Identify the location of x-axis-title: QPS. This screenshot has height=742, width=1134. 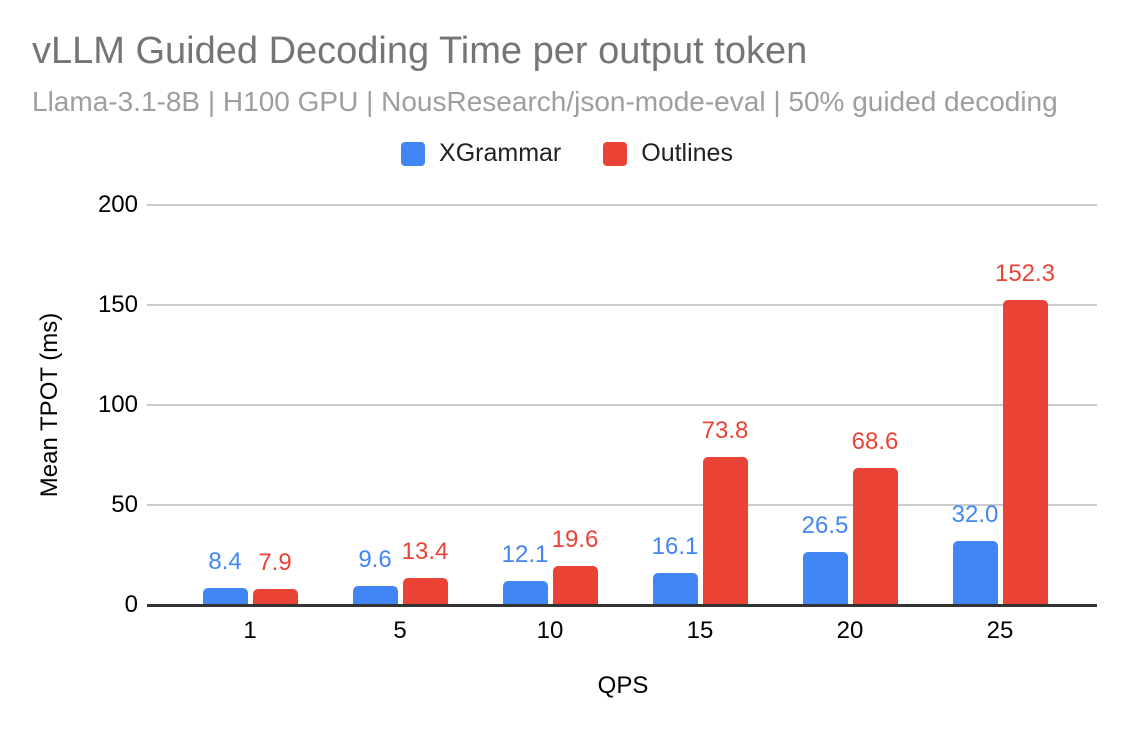
(623, 685).